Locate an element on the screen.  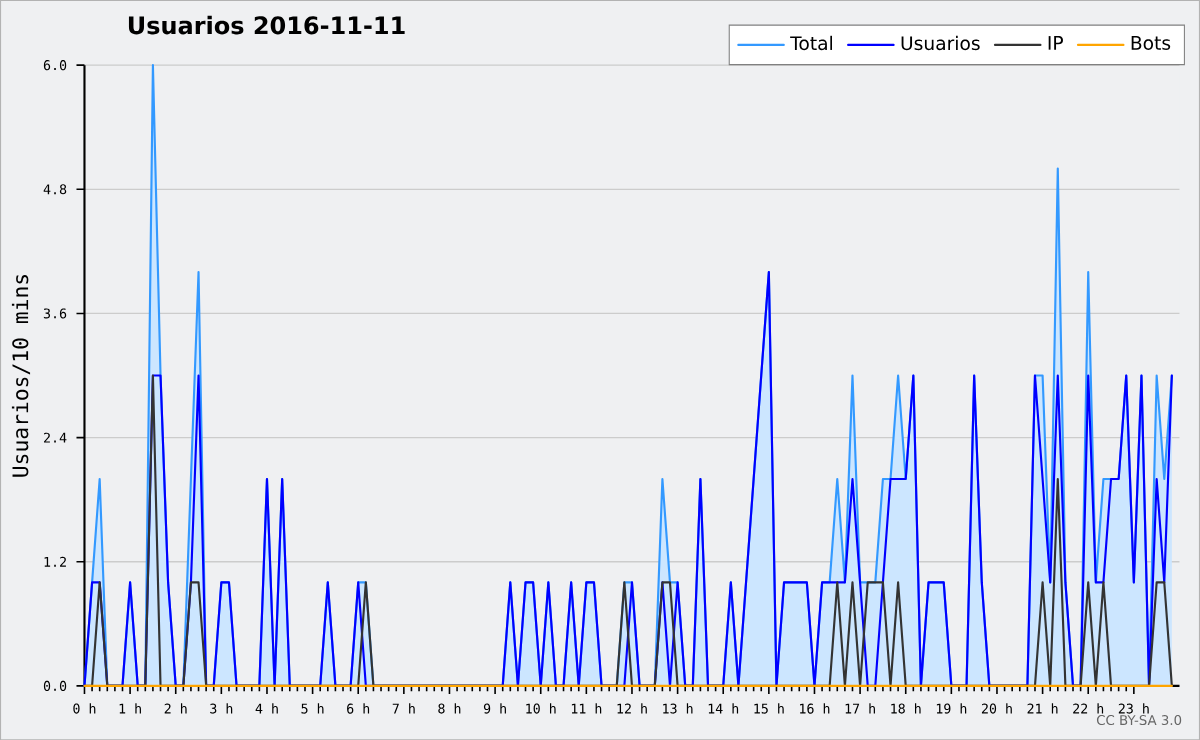
legend-label: Usuarios is located at coordinates (940, 43).